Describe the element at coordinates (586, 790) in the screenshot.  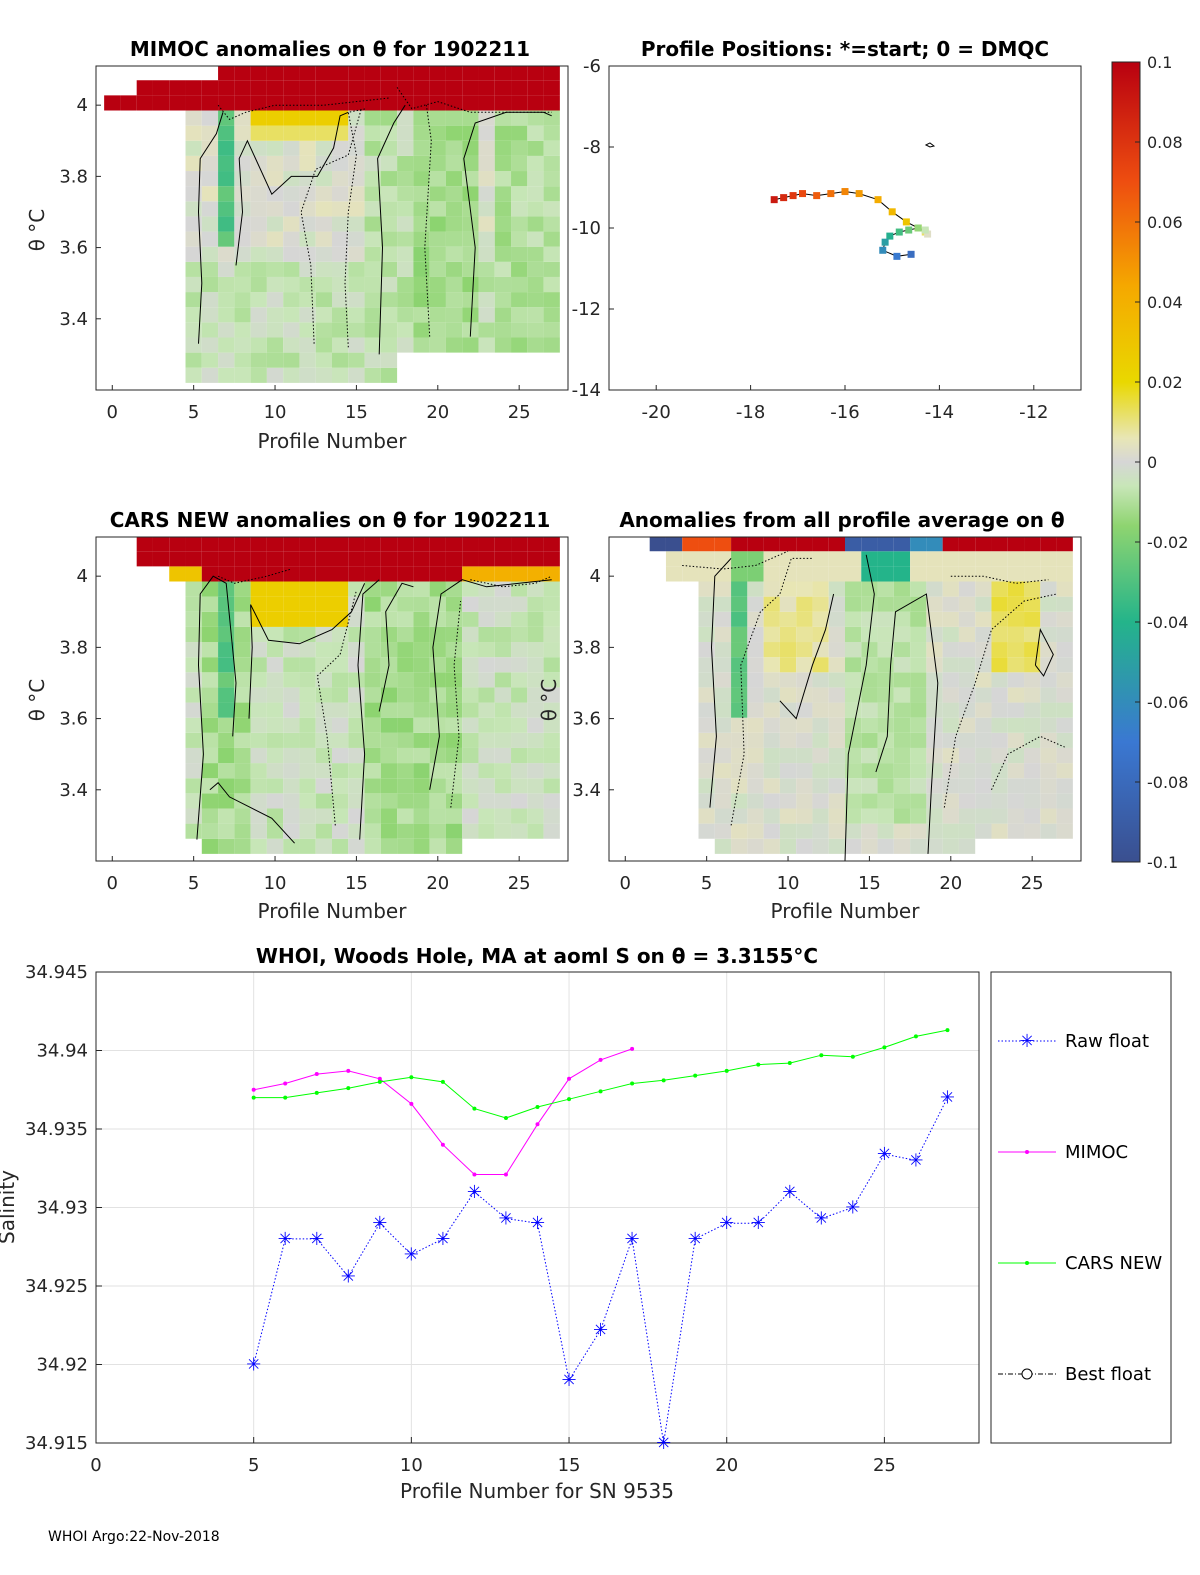
I see `avg-ytick-label: 3.4` at that location.